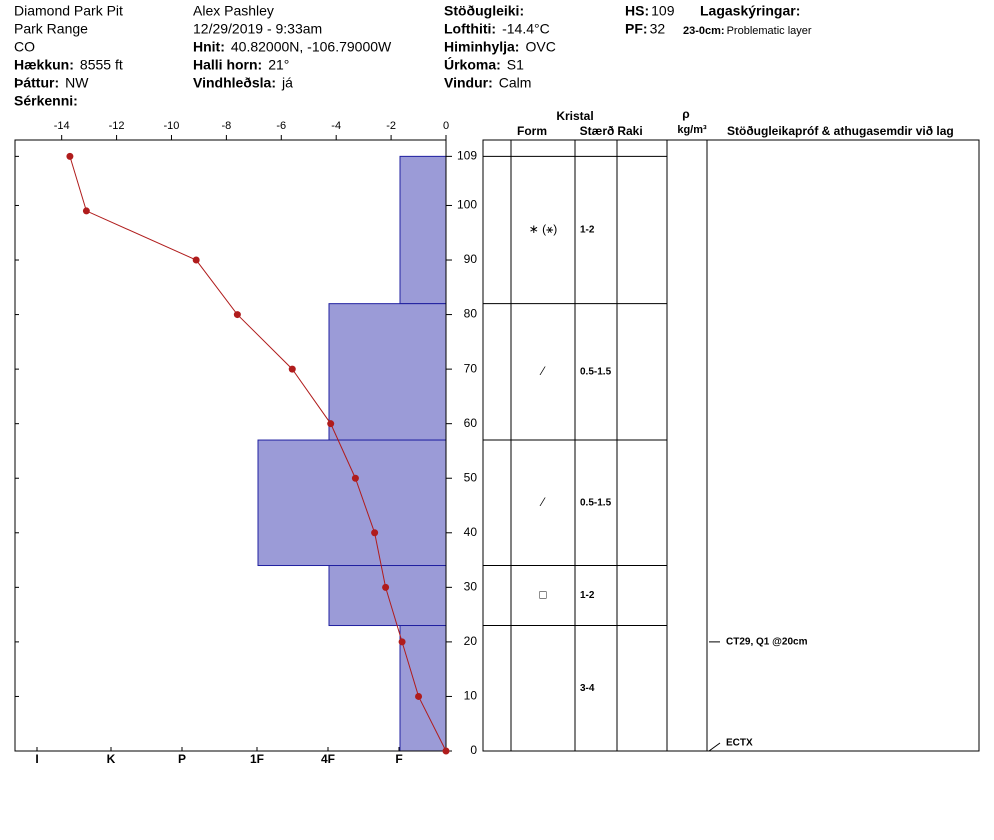  What do you see at coordinates (471, 423) in the screenshot?
I see `y-tick-label: 60` at bounding box center [471, 423].